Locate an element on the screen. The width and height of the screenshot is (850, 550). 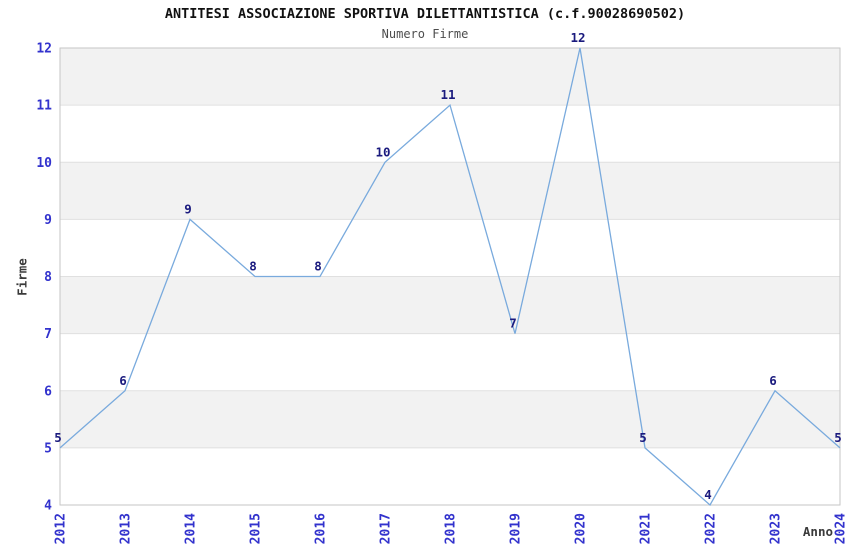
data-point-label: 9 is located at coordinates (188, 208).